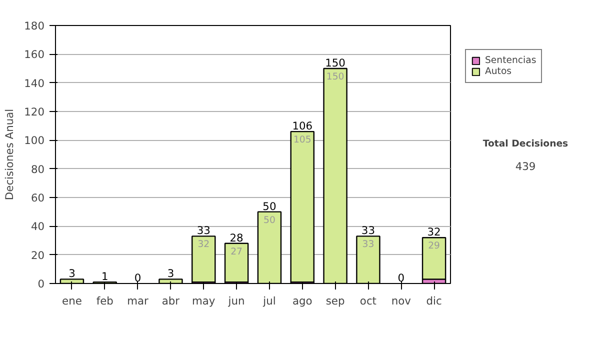 This screenshot has width=600, height=340. Describe the element at coordinates (171, 301) in the screenshot. I see `x-tick-label: abr` at that location.